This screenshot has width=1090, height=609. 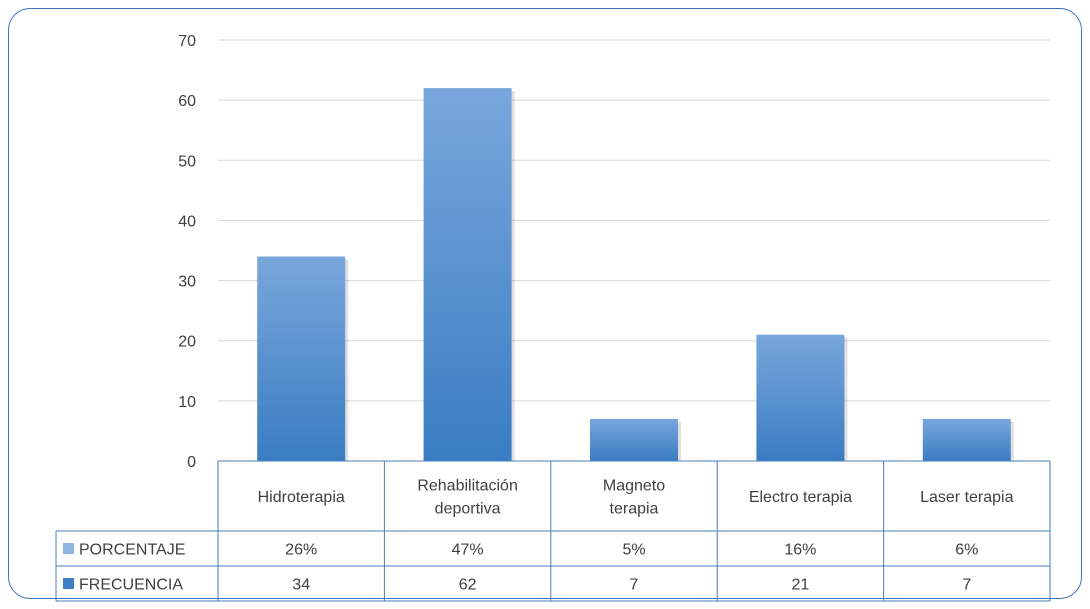 I want to click on table-cell: 6%, so click(x=966, y=550).